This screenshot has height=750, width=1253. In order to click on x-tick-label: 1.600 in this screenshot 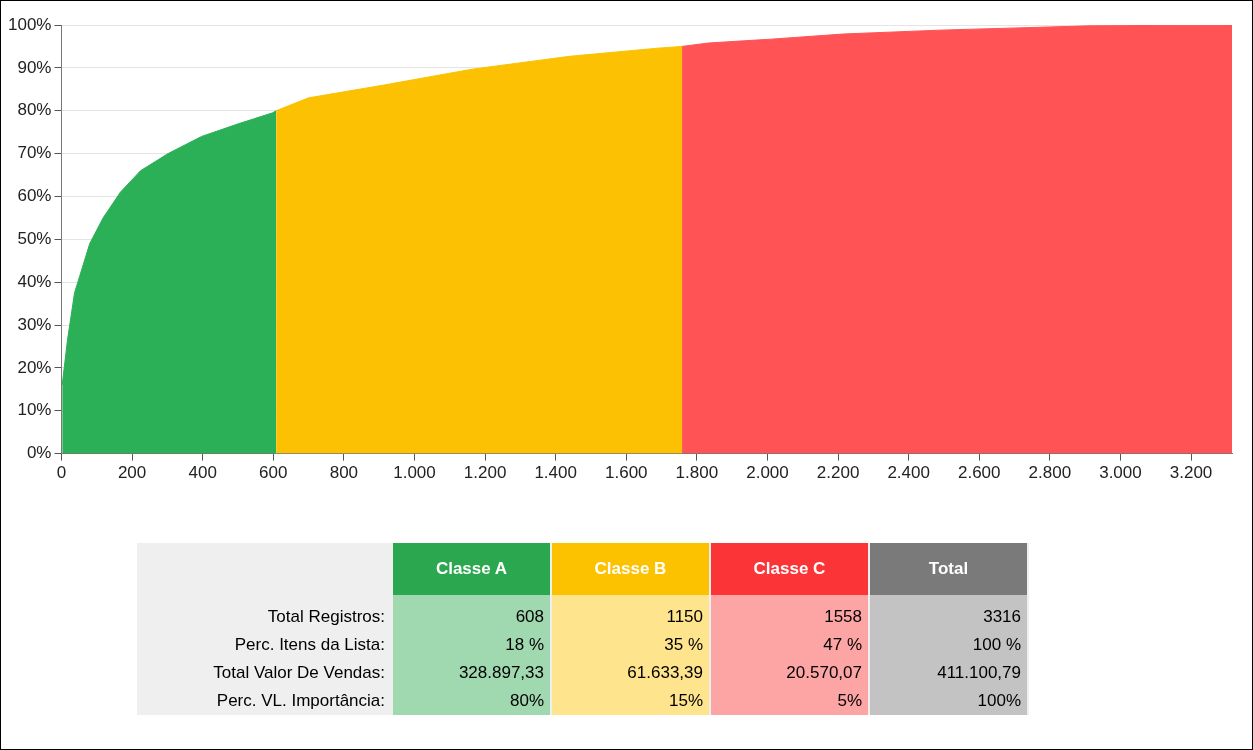, I will do `click(626, 473)`.